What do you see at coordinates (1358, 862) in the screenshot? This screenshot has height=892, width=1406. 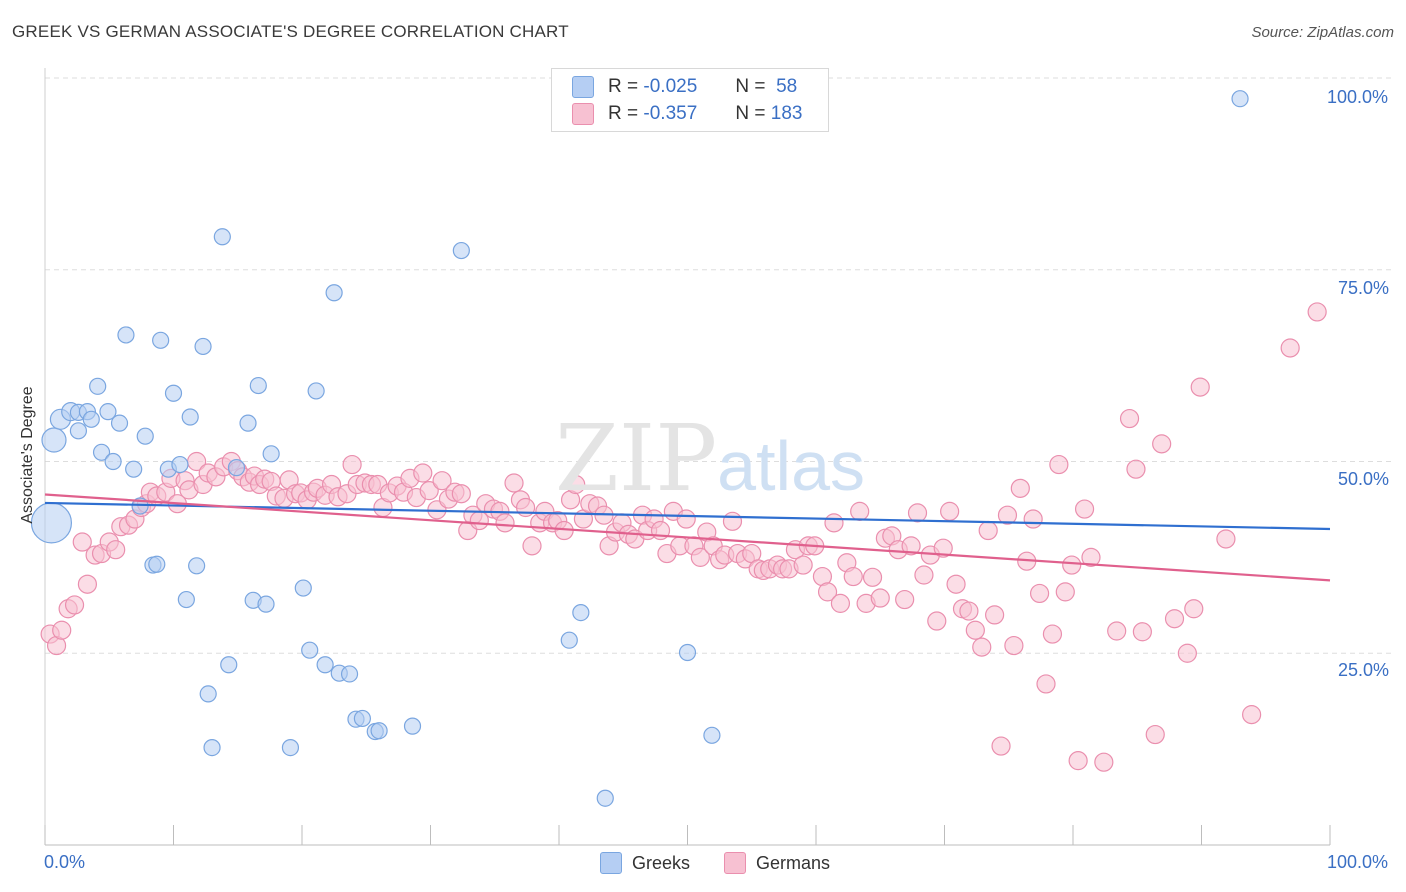 I see `x-tick-label-max: 100.0%` at bounding box center [1358, 862].